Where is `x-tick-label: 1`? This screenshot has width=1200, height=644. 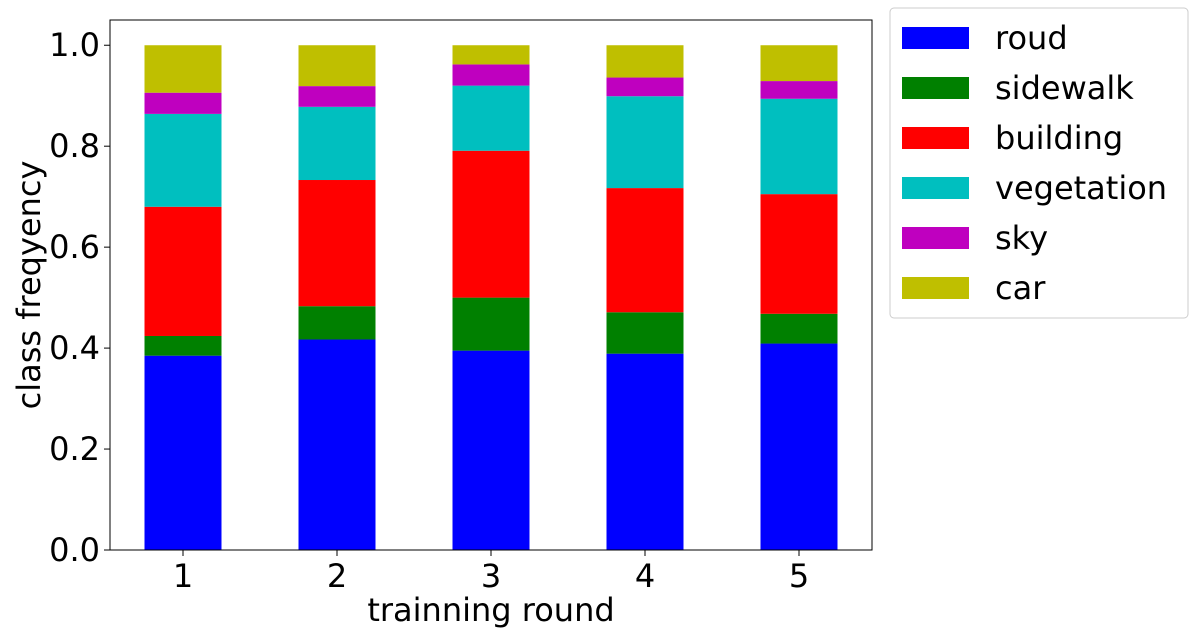 x-tick-label: 1 is located at coordinates (183, 576).